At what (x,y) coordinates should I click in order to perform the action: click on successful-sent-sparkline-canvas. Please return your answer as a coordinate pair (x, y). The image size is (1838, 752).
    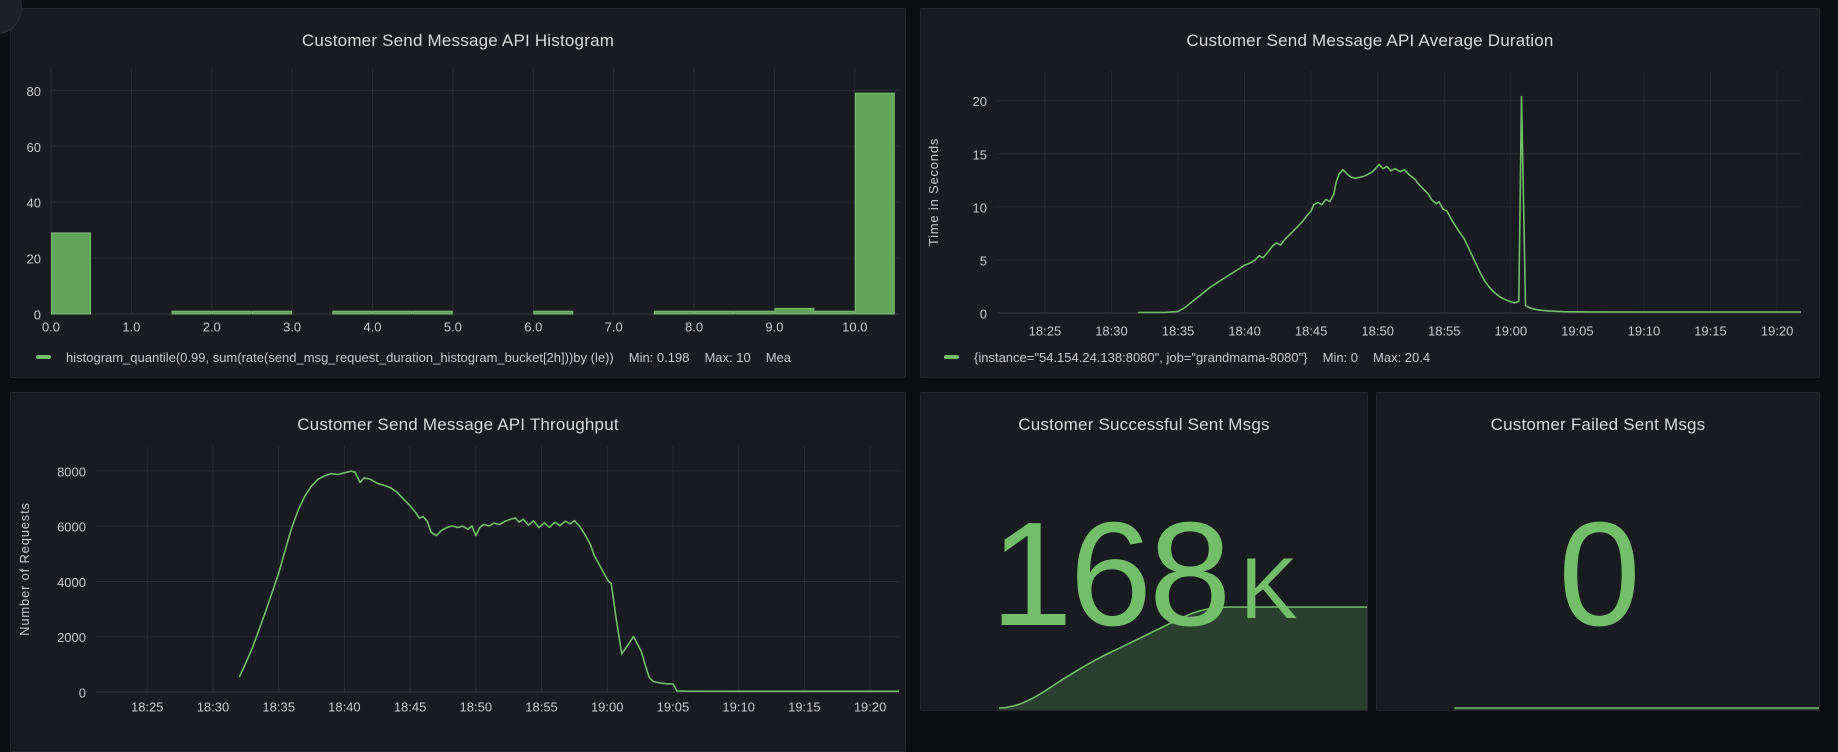
    Looking at the image, I should click on (1144, 551).